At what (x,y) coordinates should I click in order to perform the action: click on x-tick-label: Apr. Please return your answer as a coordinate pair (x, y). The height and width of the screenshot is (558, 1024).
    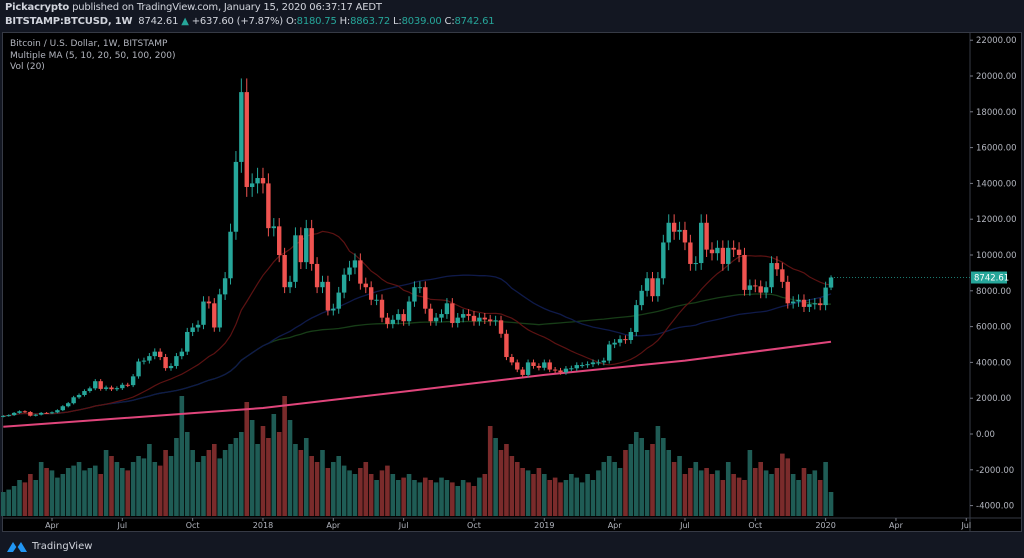
    Looking at the image, I should click on (333, 525).